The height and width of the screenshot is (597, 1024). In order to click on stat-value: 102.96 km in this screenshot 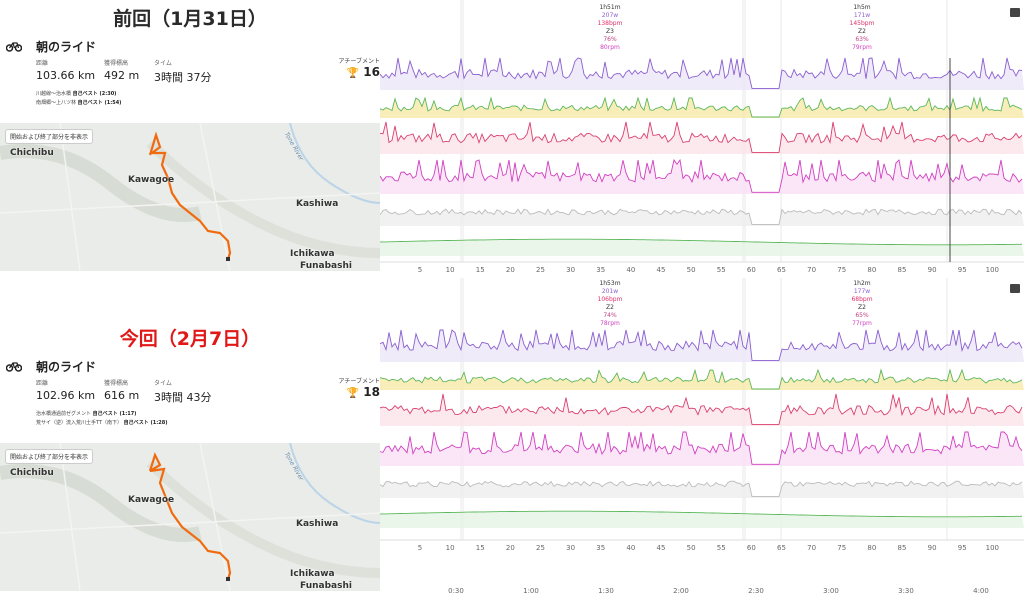, I will do `click(66, 395)`.